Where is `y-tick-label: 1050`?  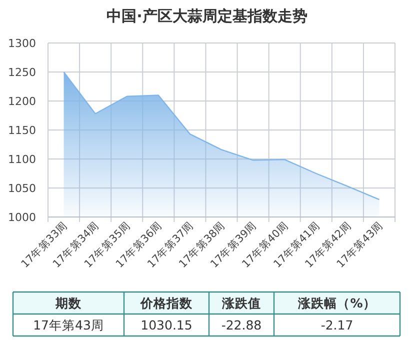 y-tick-label: 1050 is located at coordinates (22, 188).